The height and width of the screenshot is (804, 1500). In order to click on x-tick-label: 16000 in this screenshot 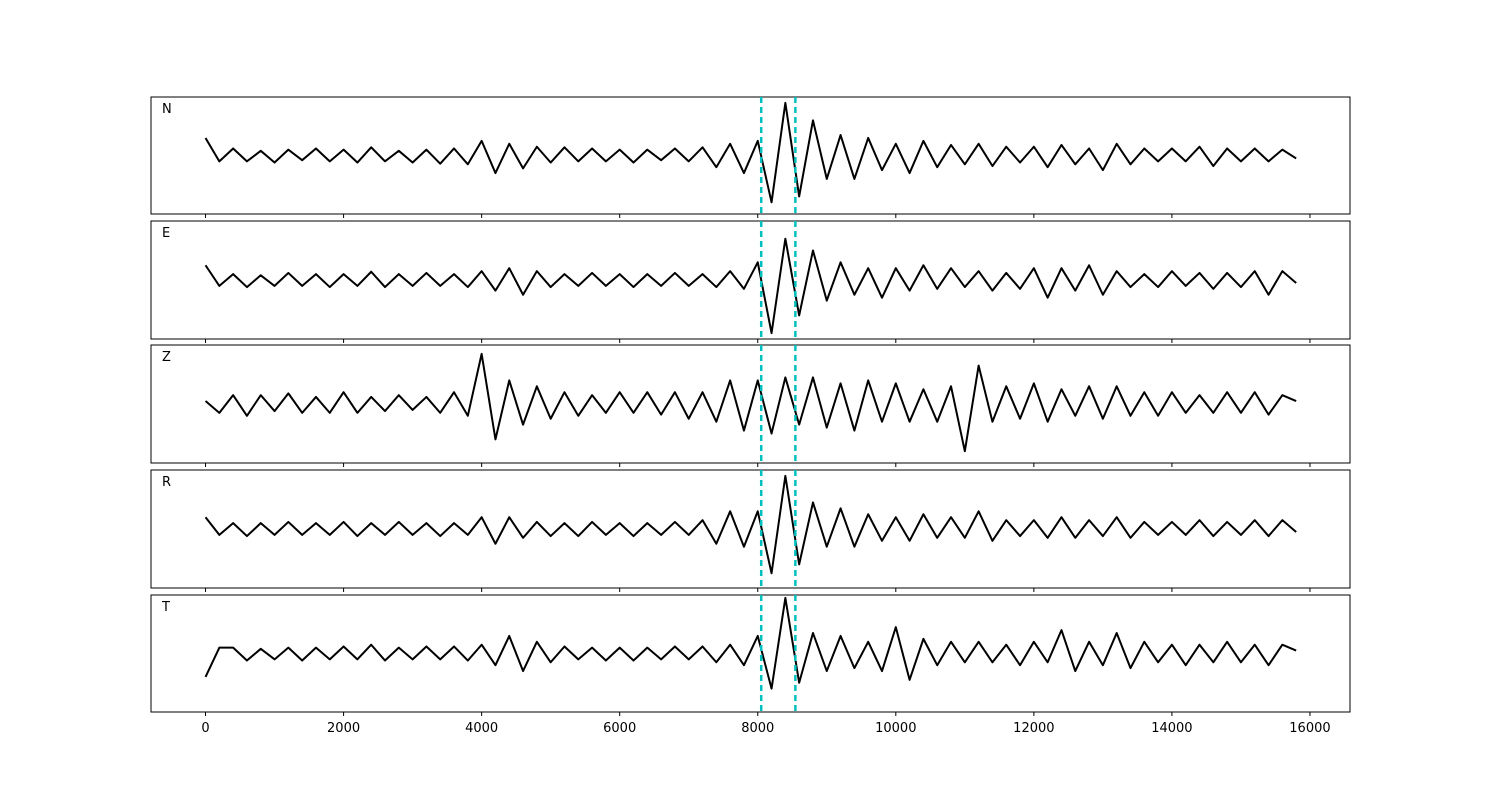, I will do `click(1309, 728)`.